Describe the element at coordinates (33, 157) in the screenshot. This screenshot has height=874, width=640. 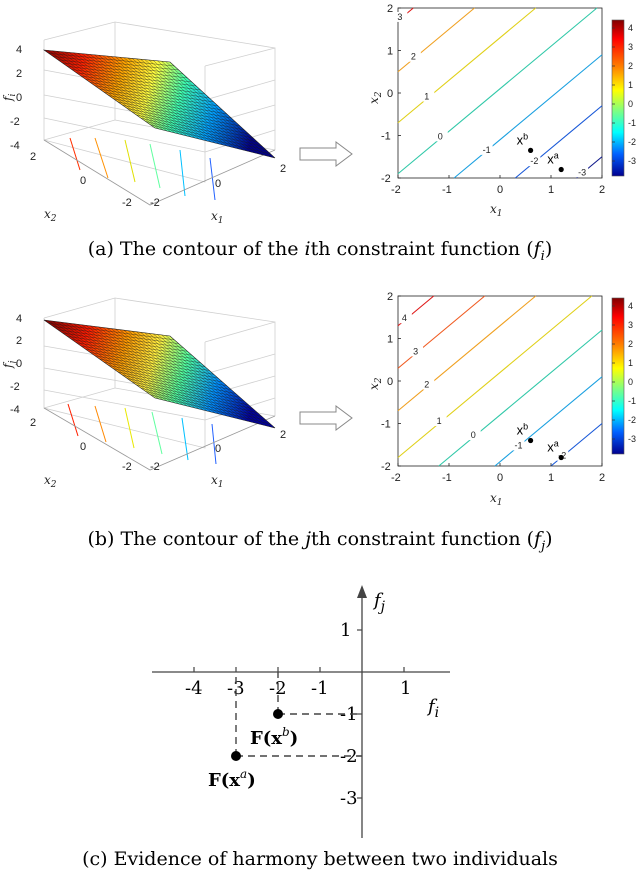
I see `surface-a-x2tick: 2` at that location.